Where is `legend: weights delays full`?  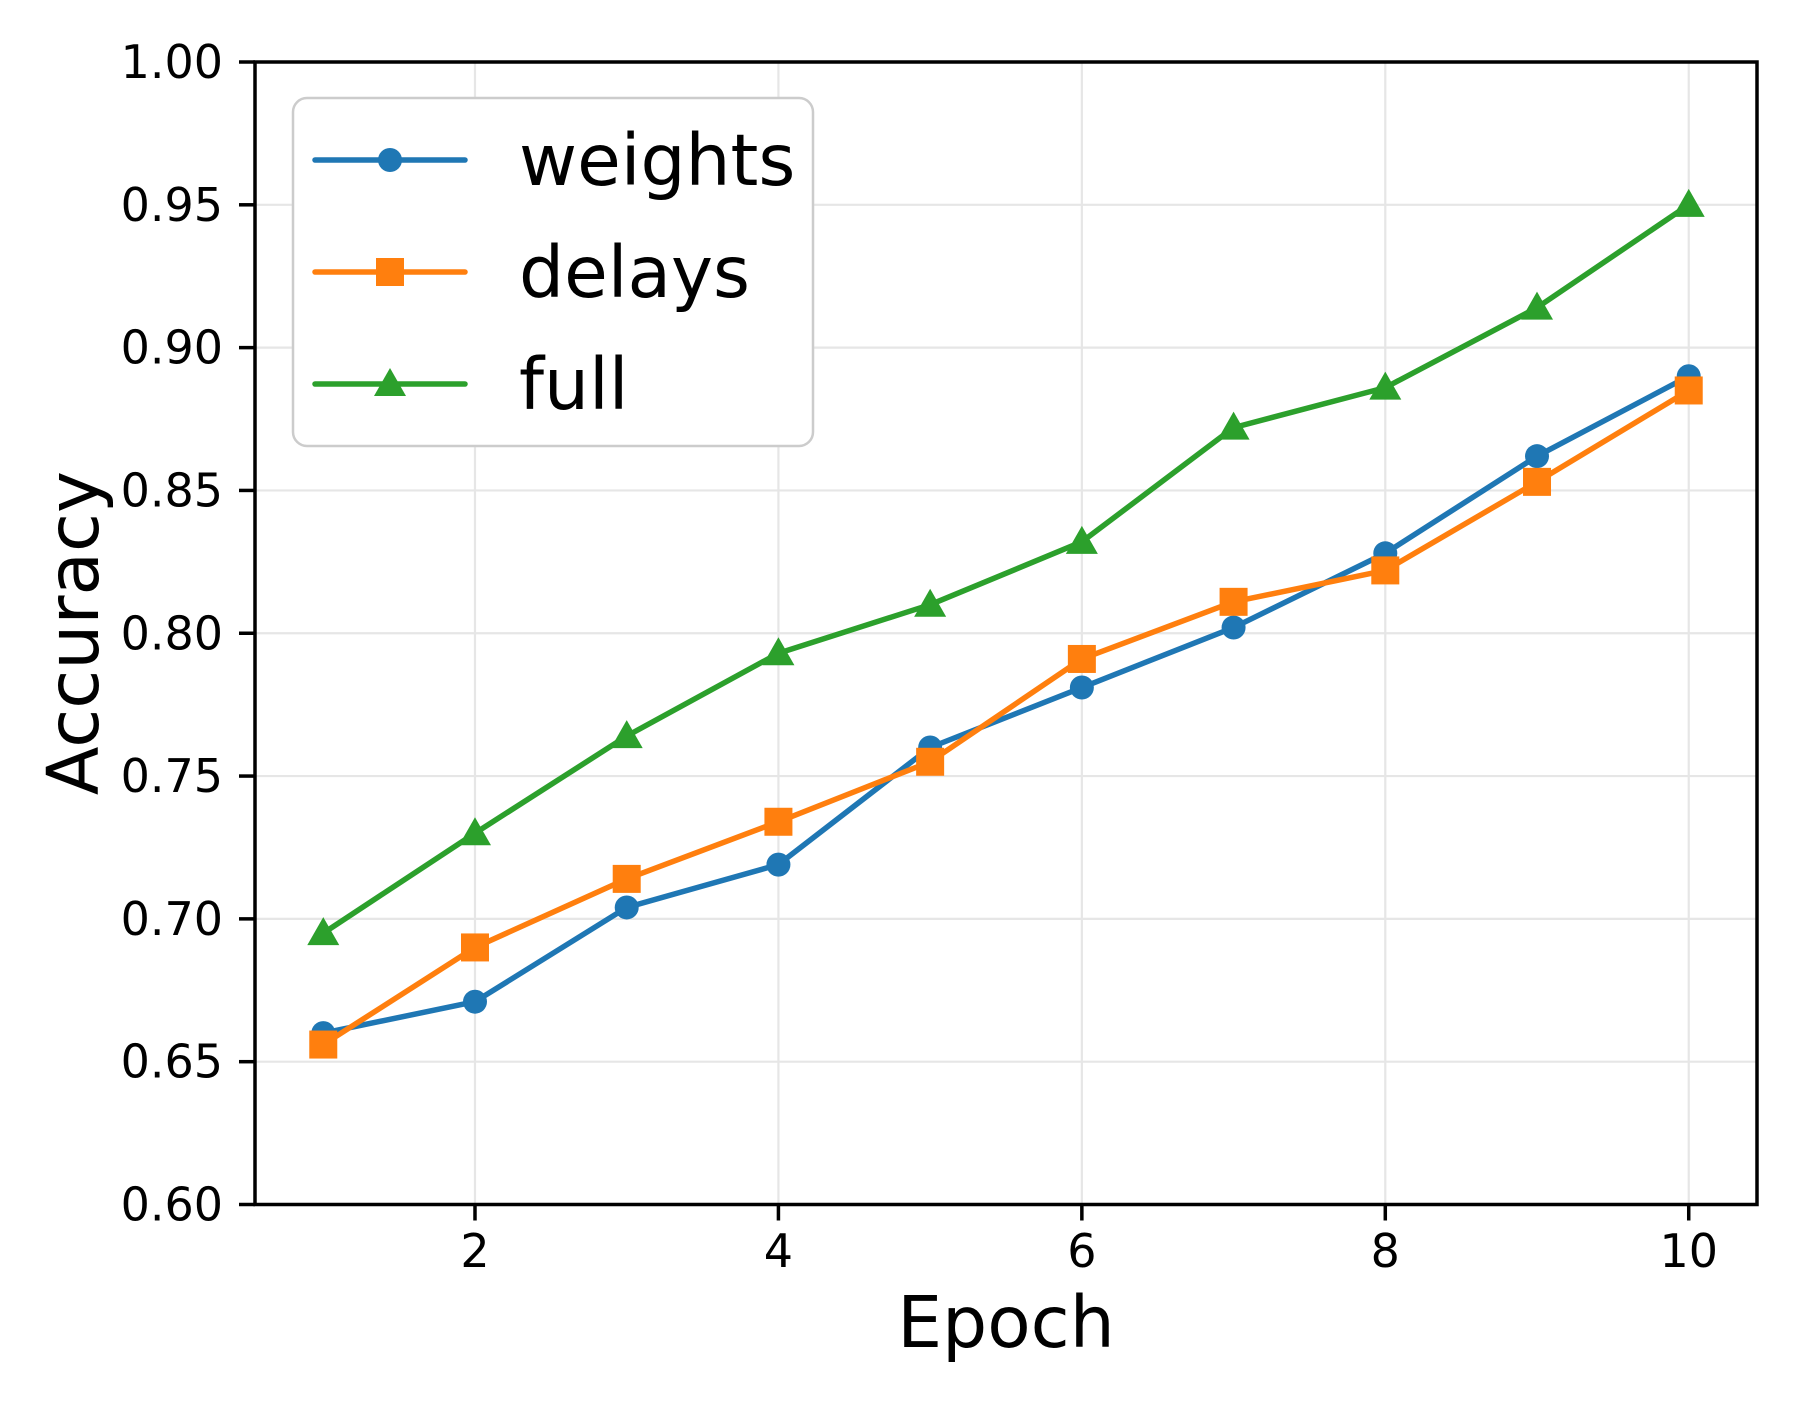 legend: weights delays full is located at coordinates (553, 272).